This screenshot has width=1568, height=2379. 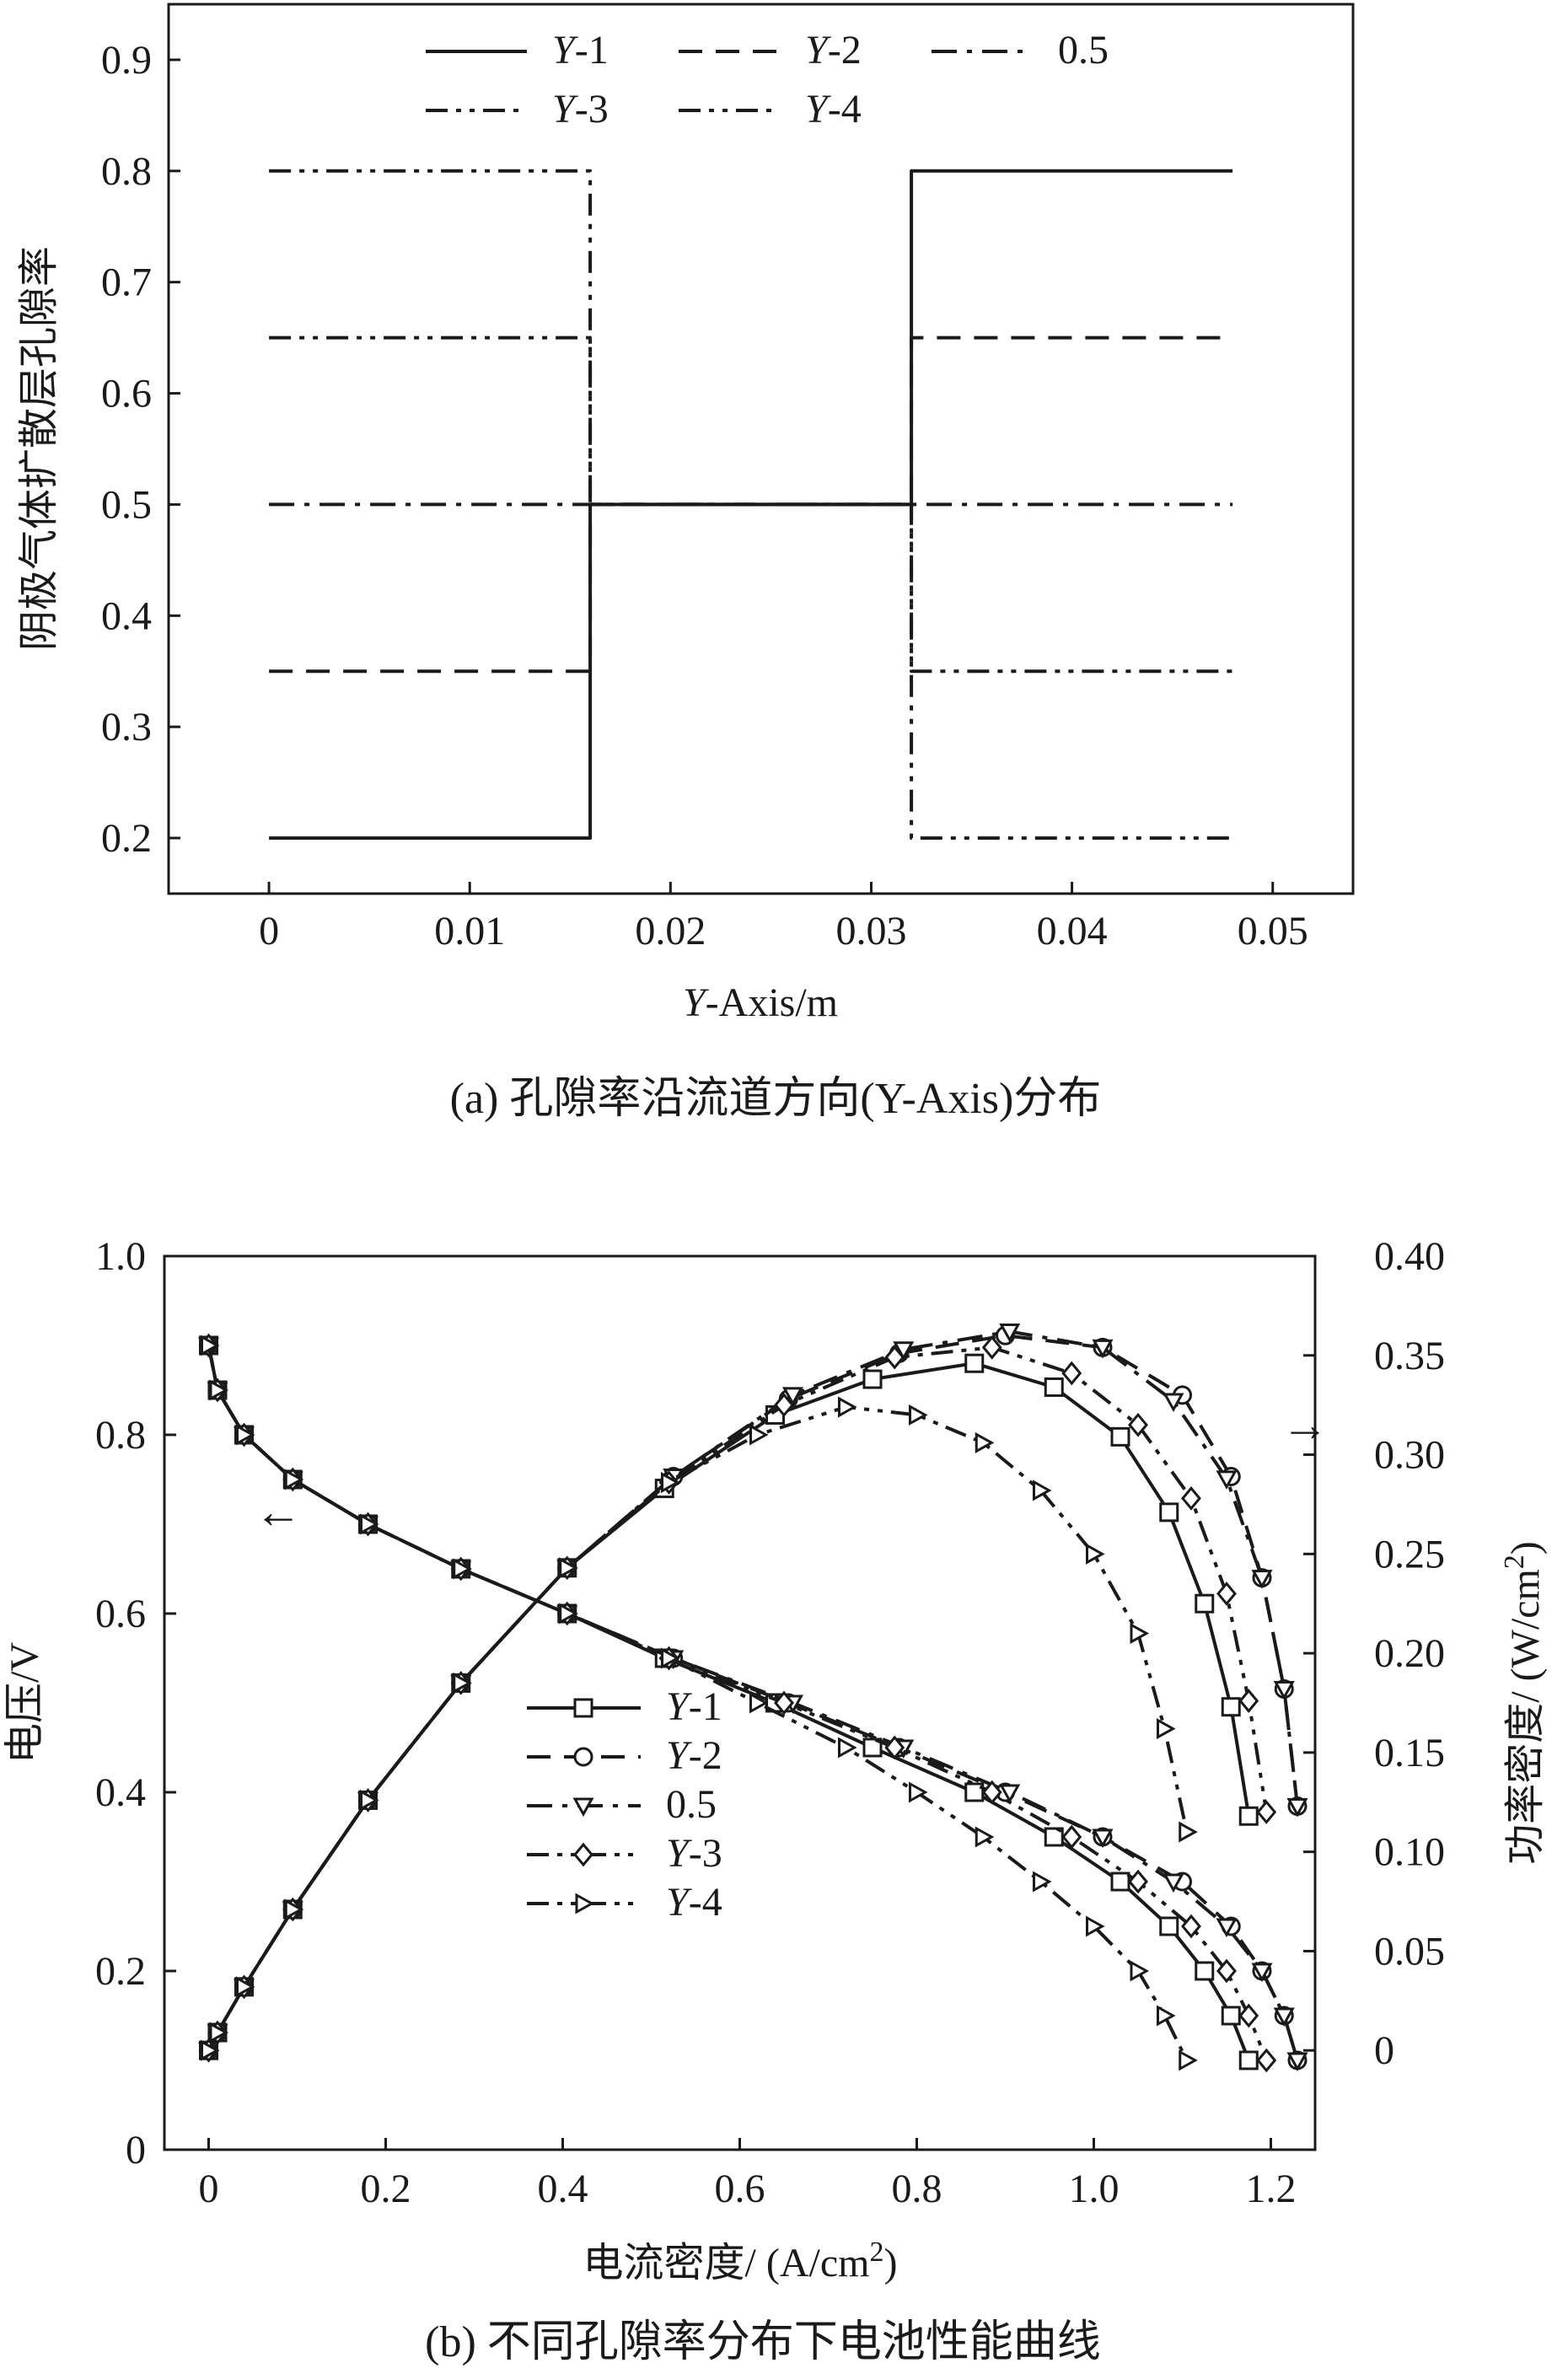 I want to click on panel-b-legend-y-3-label: Y-3, so click(x=694, y=1854).